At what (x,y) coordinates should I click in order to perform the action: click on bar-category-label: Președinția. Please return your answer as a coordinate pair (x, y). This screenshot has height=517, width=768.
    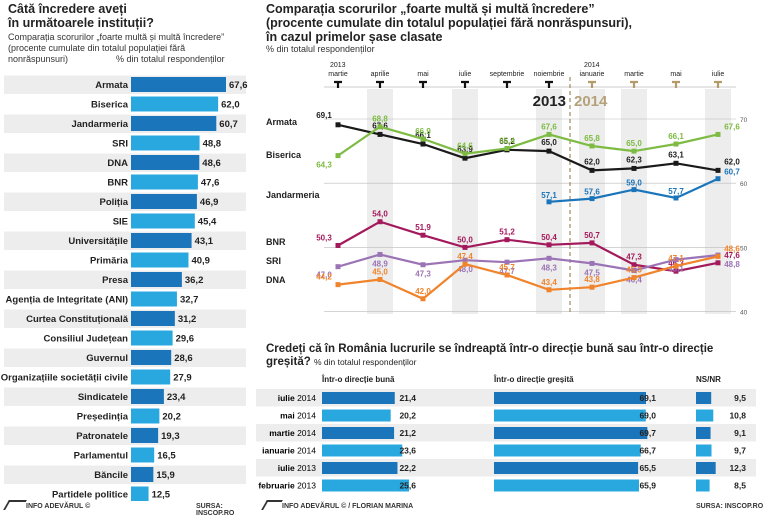
    Looking at the image, I should click on (103, 417).